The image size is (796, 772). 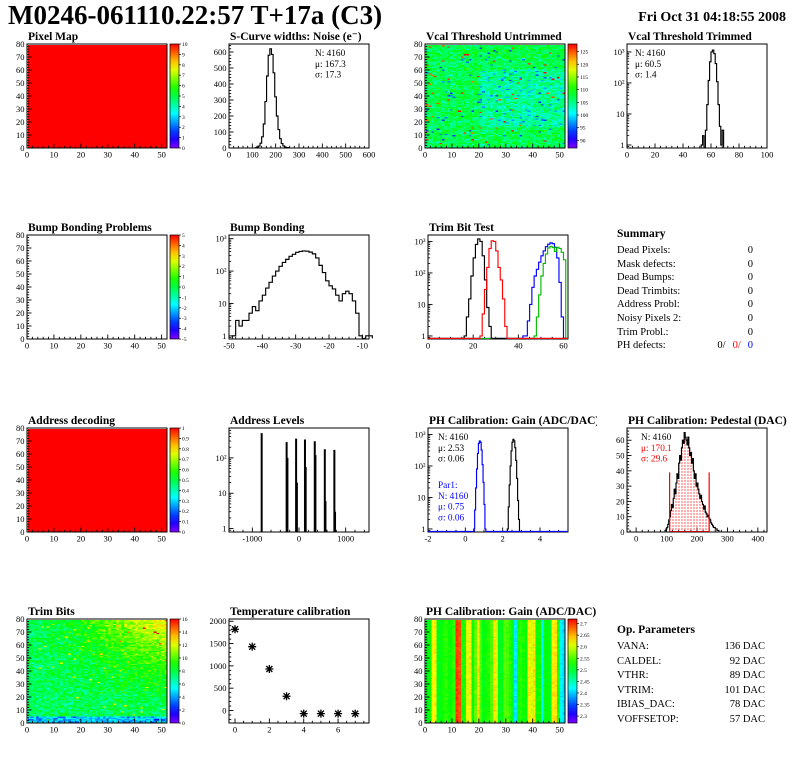 What do you see at coordinates (691, 676) in the screenshot?
I see `op-parameter-row: VTHR: 89 DAC` at bounding box center [691, 676].